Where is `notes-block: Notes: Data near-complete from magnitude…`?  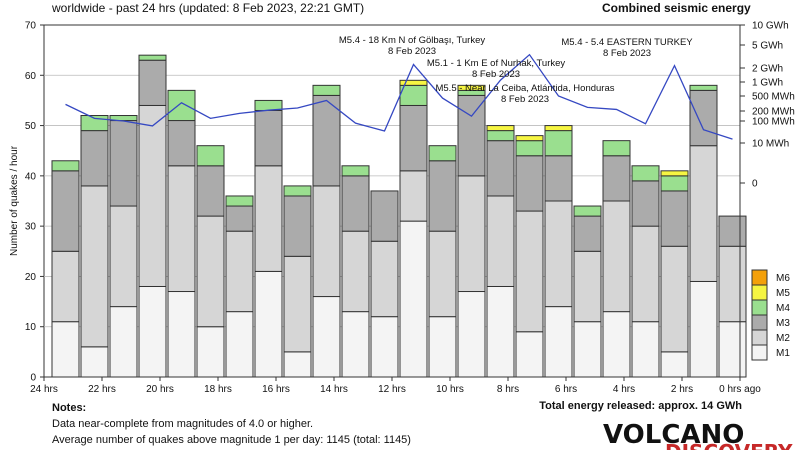 notes-block: Notes: Data near-complete from magnitude… is located at coordinates (231, 424).